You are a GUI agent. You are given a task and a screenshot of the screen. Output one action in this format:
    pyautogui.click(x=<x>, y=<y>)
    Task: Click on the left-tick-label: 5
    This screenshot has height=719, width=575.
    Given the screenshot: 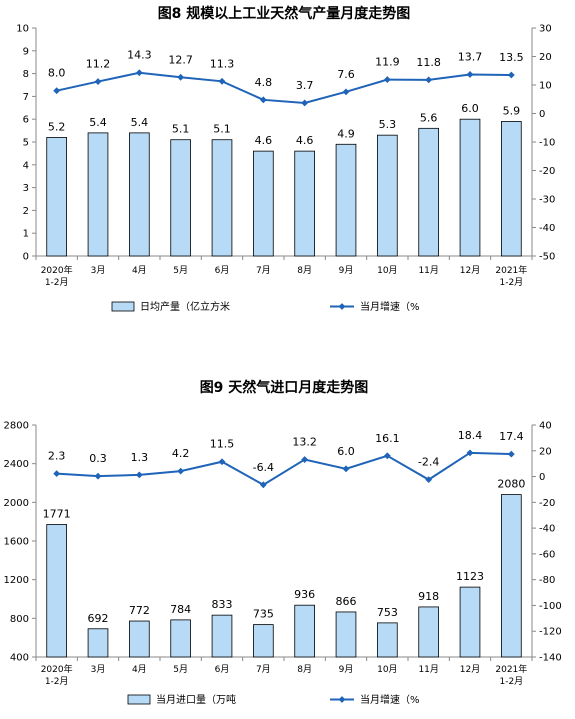 What is the action you would take?
    pyautogui.click(x=26, y=143)
    